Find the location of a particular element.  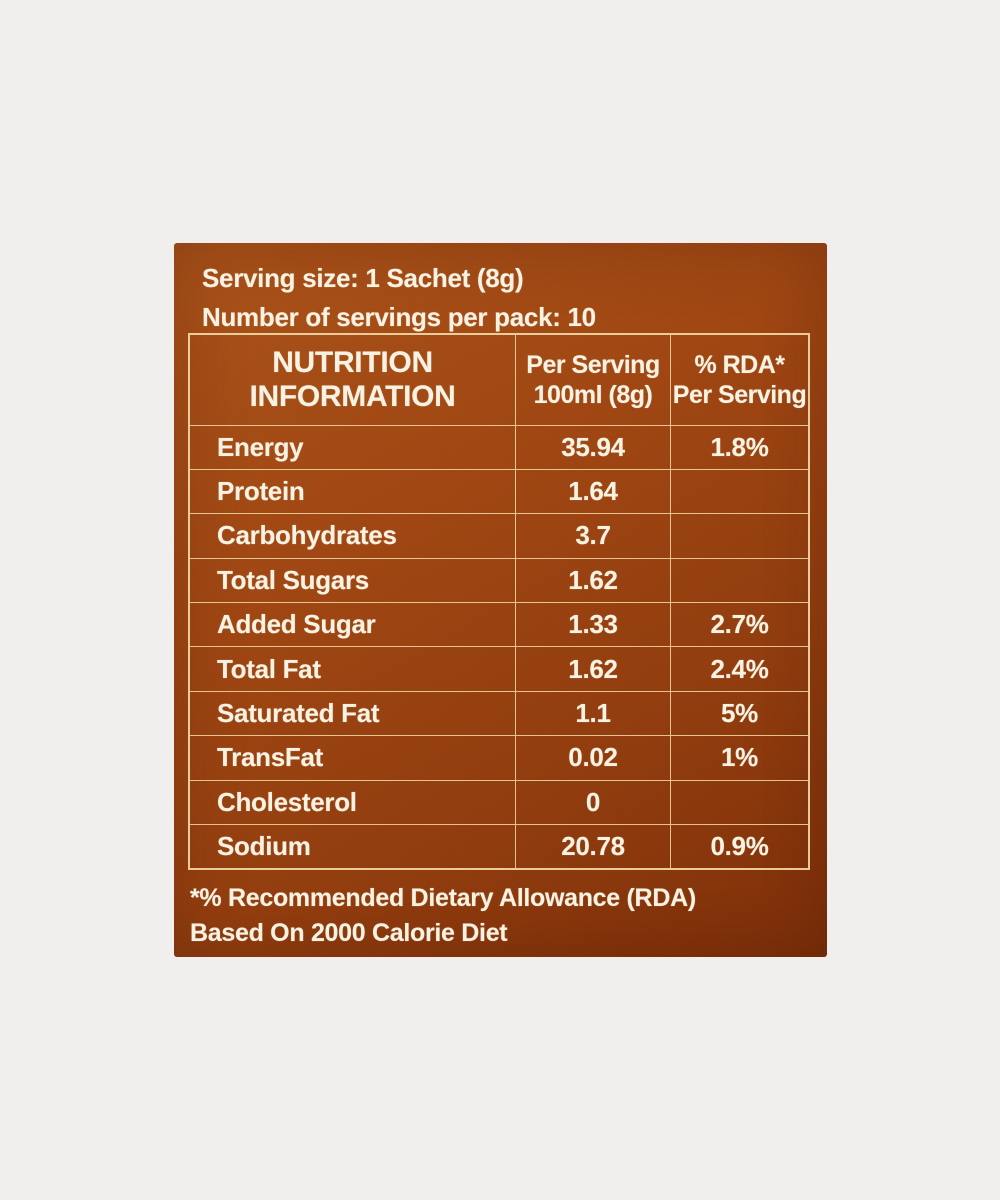

rda-value: 0.9% is located at coordinates (739, 846).